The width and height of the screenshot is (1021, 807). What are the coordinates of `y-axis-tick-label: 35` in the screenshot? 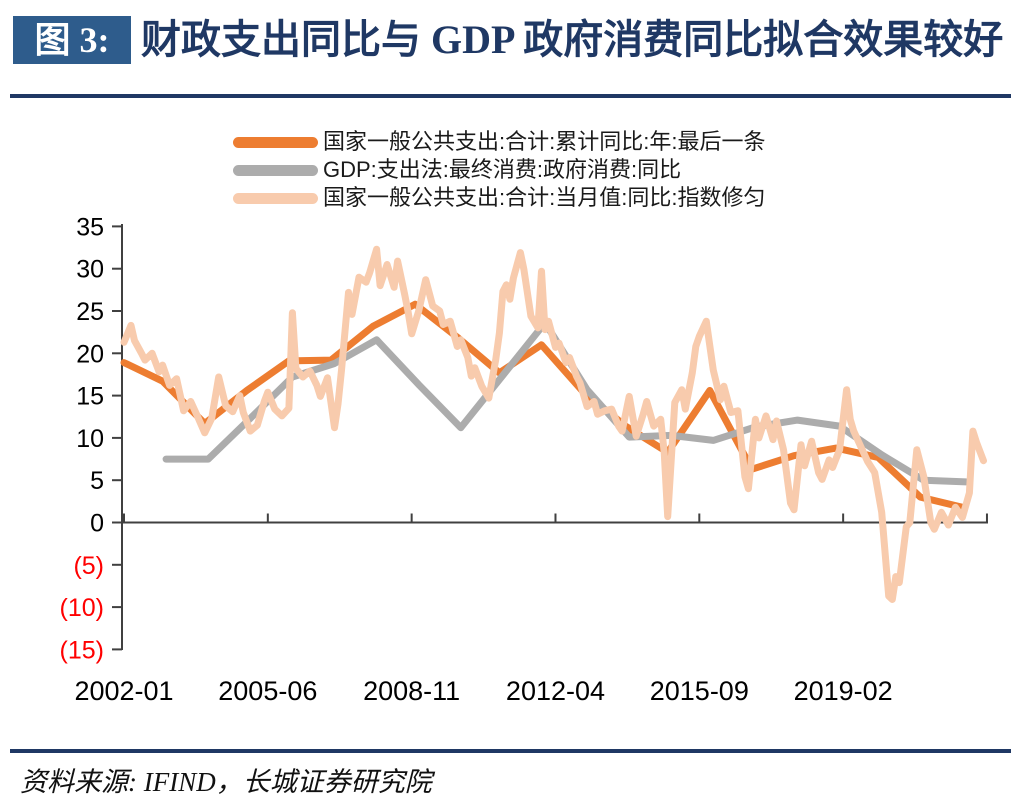 It's located at (90, 227).